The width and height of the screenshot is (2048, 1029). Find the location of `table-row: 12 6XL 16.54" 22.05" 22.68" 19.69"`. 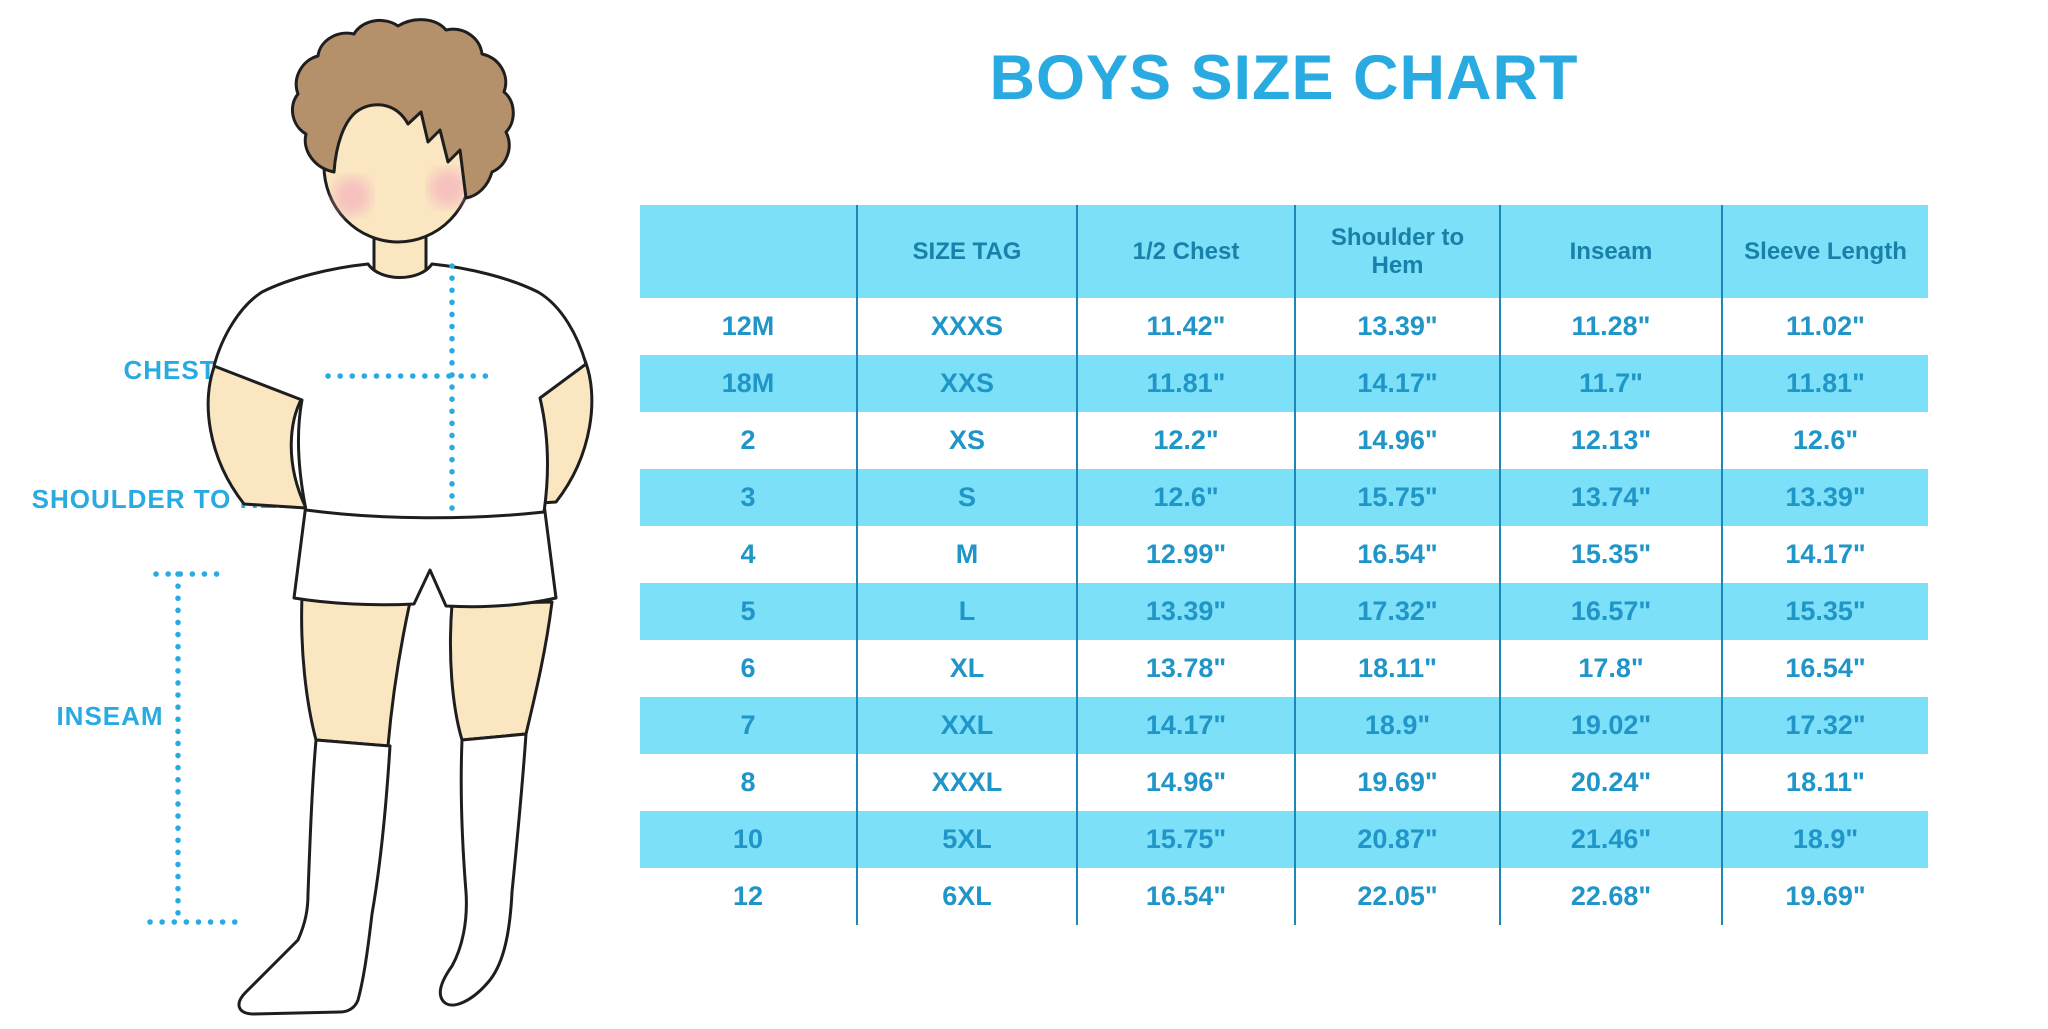

table-row: 12 6XL 16.54" 22.05" 22.68" 19.69" is located at coordinates (1284, 896).